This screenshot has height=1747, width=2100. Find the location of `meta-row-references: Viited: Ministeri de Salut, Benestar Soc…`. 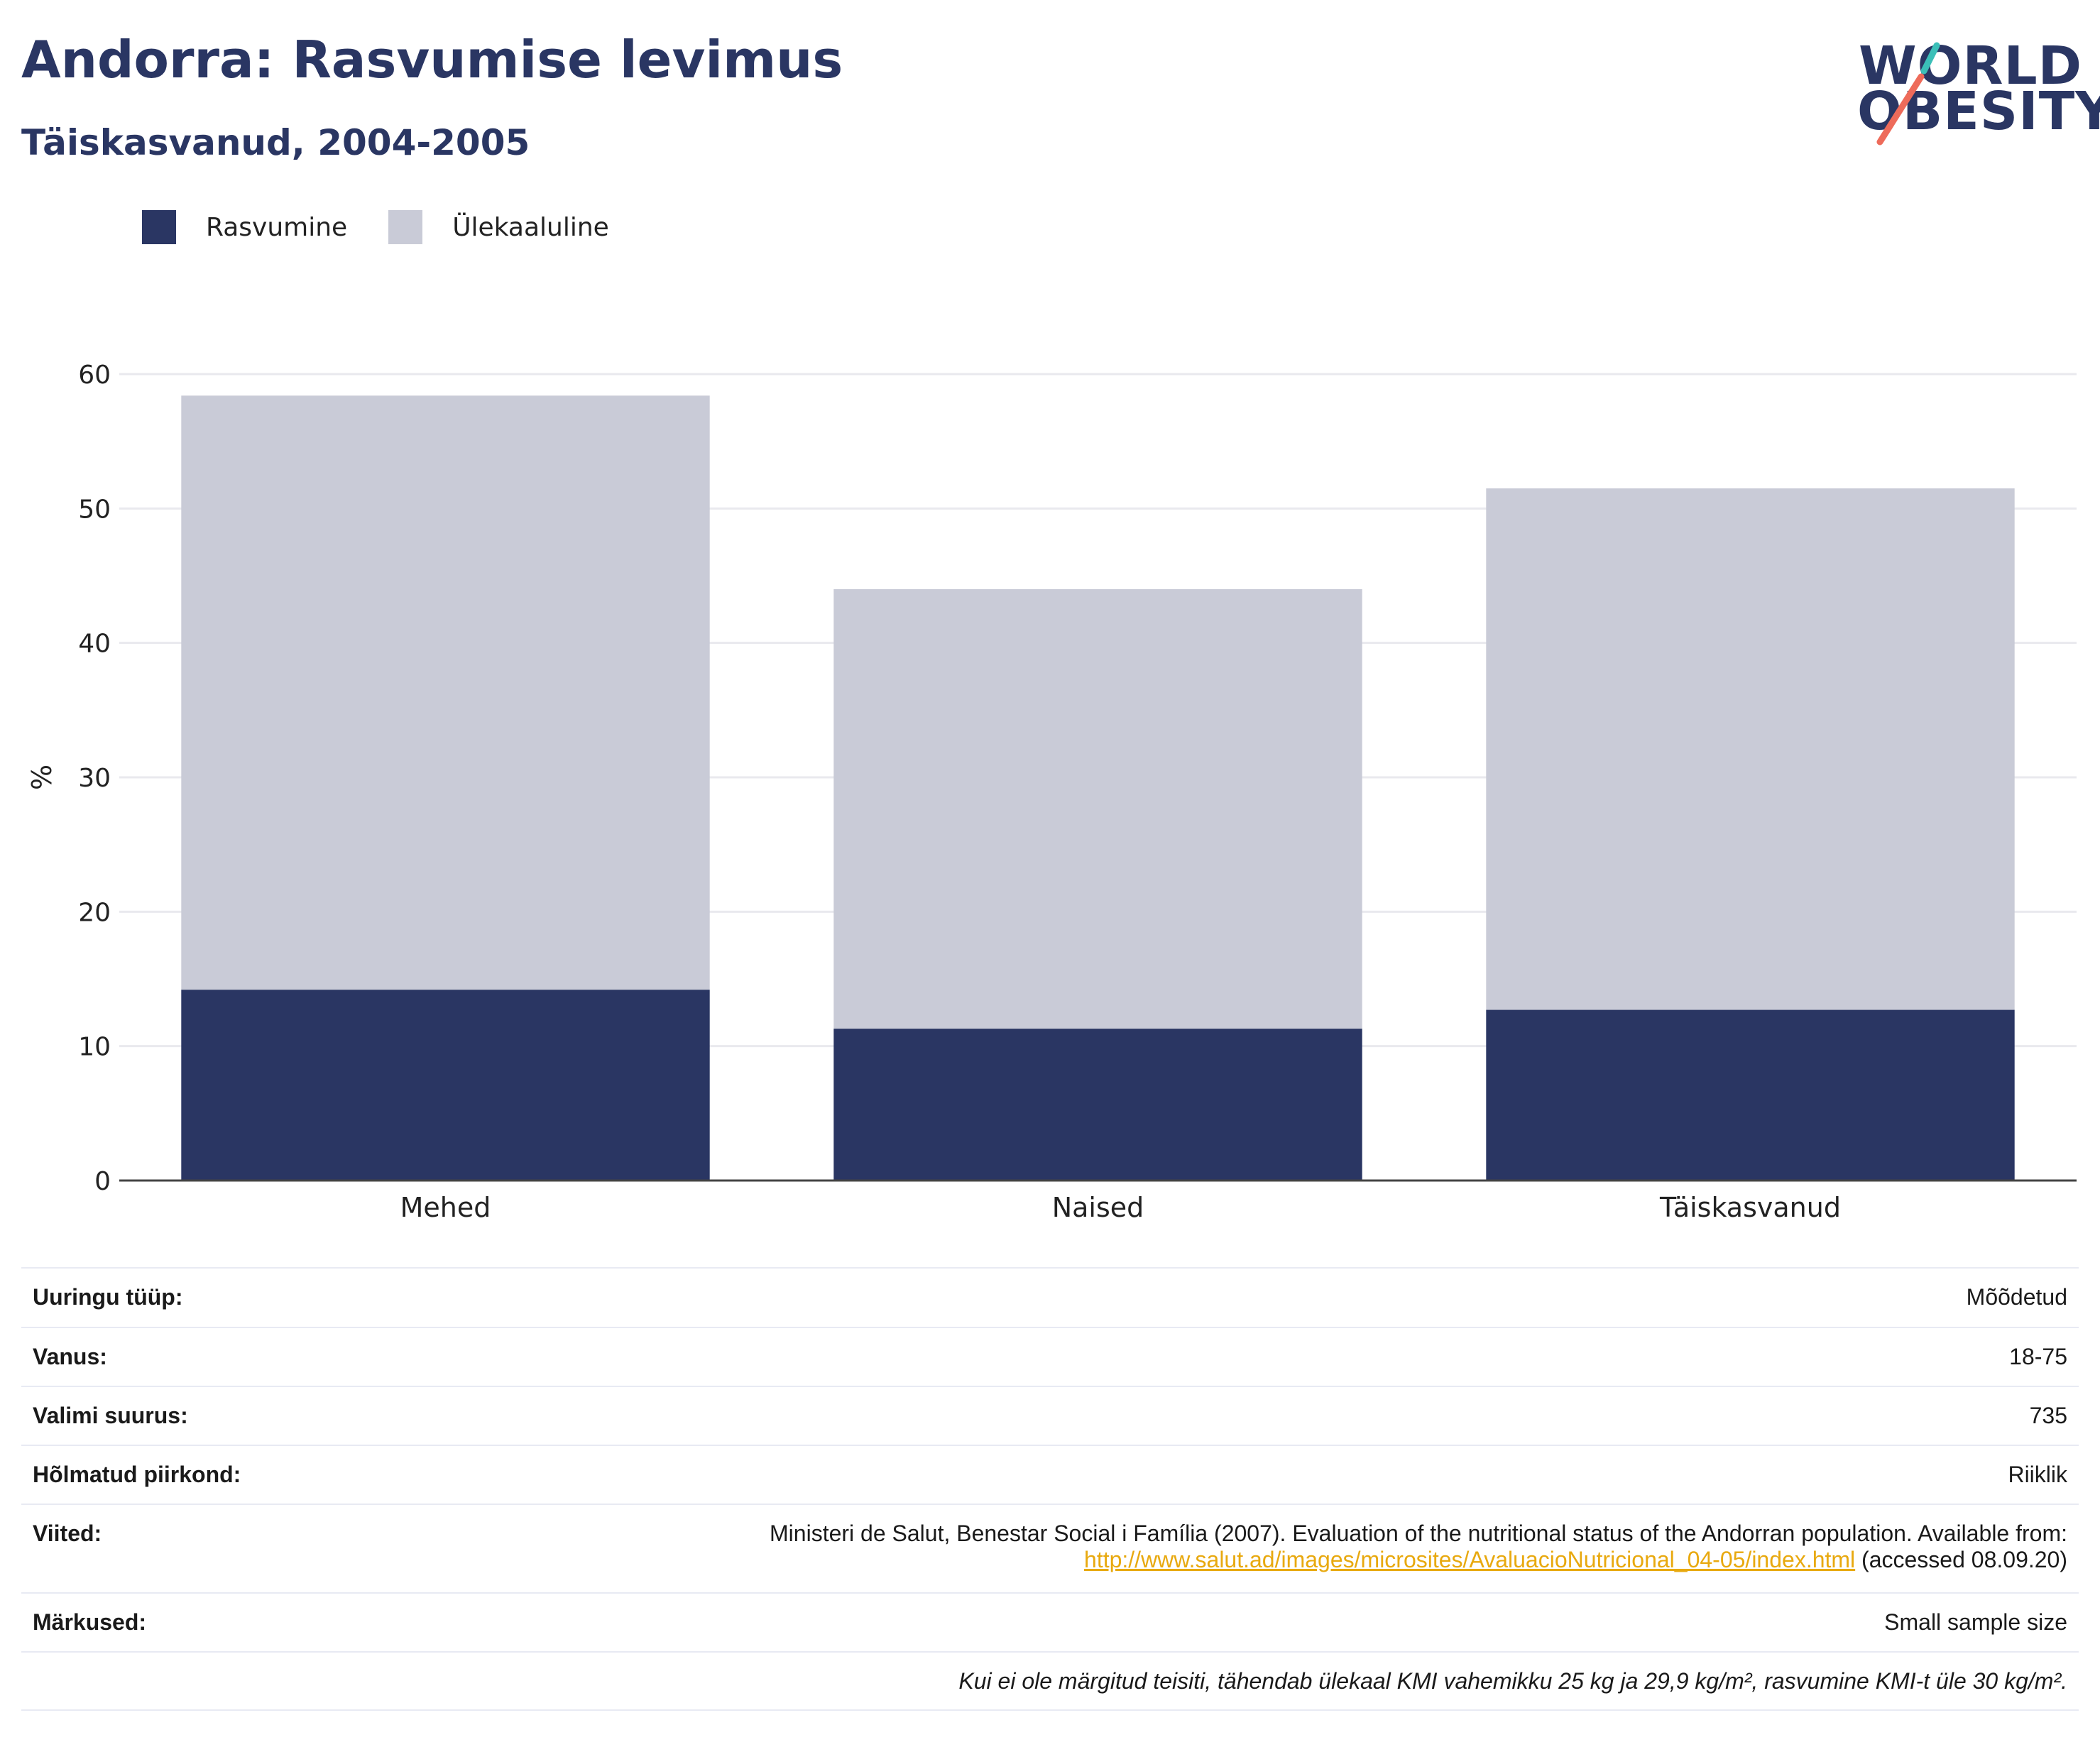

meta-row-references: Viited: Ministeri de Salut, Benestar Soc… is located at coordinates (1050, 1548).